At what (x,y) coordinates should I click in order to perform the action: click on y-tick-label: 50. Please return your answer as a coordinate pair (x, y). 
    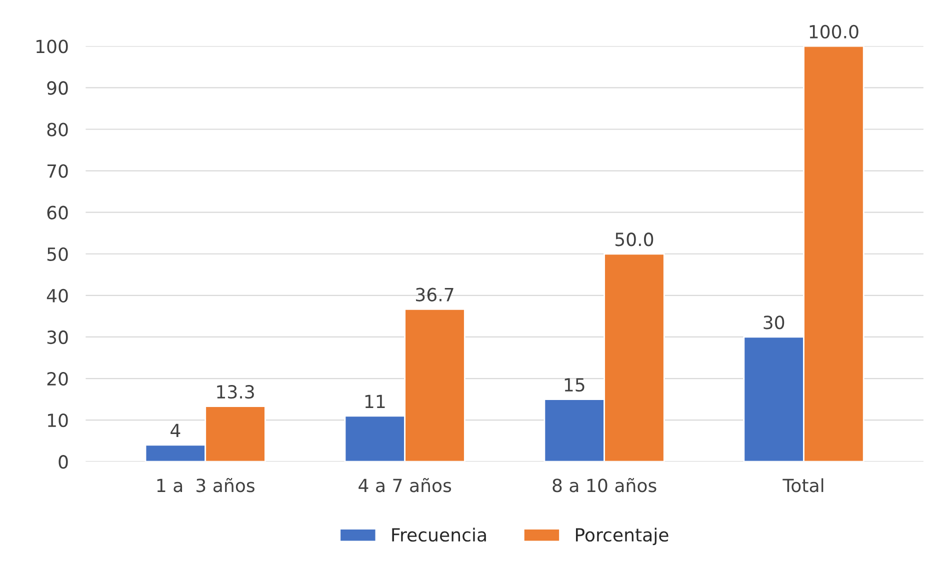
    Looking at the image, I should click on (57, 254).